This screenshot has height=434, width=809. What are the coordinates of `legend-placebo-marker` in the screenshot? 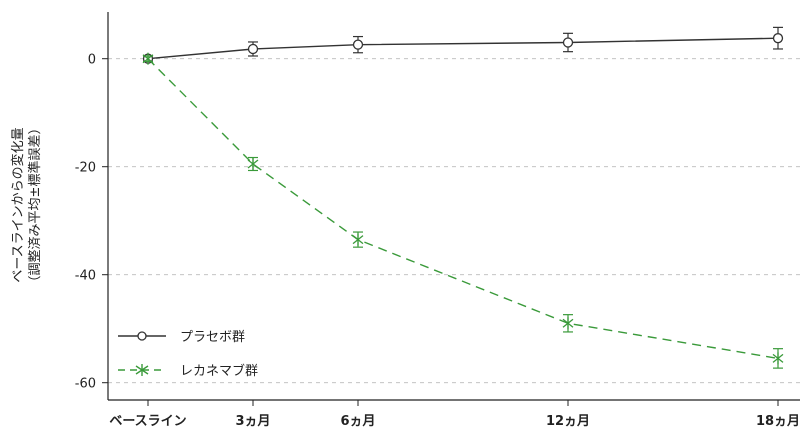 It's located at (142, 336).